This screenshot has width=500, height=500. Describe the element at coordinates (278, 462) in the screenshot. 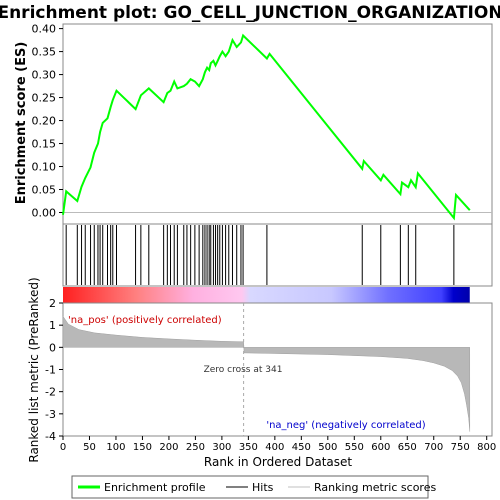

I see `x-axis-label: Rank in Ordered Dataset` at that location.